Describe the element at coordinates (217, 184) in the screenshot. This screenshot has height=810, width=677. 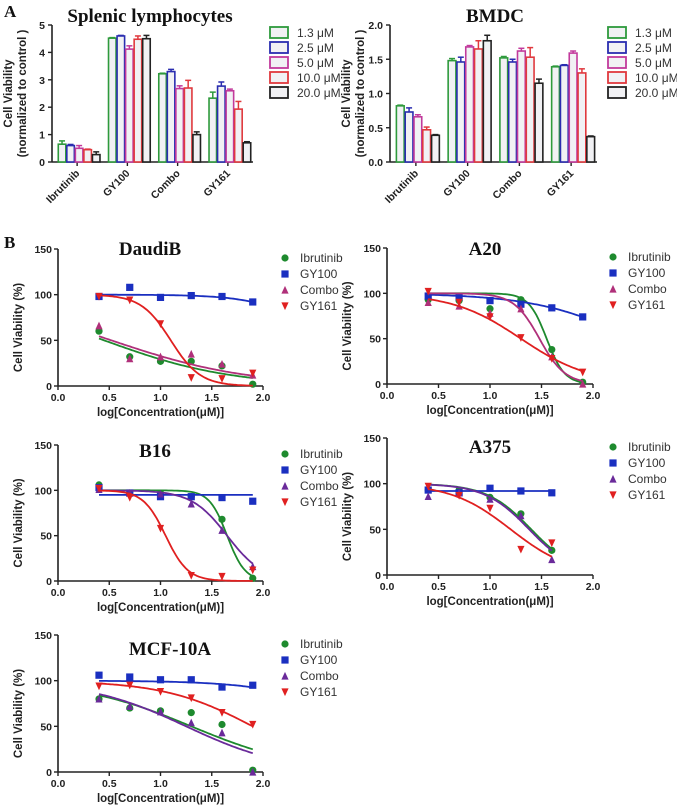
I see `x-category-label: GY161` at that location.